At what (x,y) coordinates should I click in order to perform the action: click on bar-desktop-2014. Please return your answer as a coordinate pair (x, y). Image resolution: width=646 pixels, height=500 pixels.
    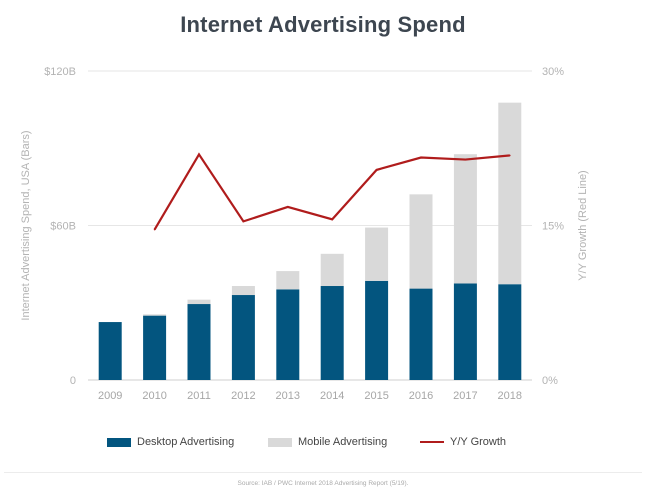
    Looking at the image, I should click on (332, 333).